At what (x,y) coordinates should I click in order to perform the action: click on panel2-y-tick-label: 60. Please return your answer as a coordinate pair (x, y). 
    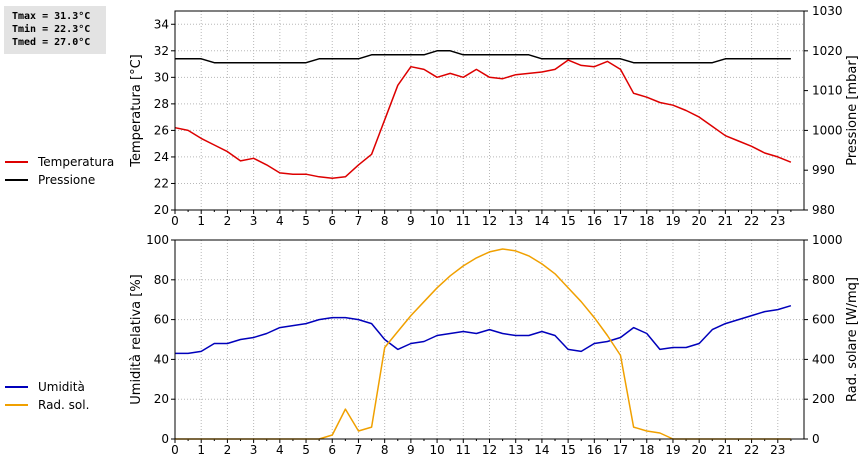
    Looking at the image, I should click on (161, 320).